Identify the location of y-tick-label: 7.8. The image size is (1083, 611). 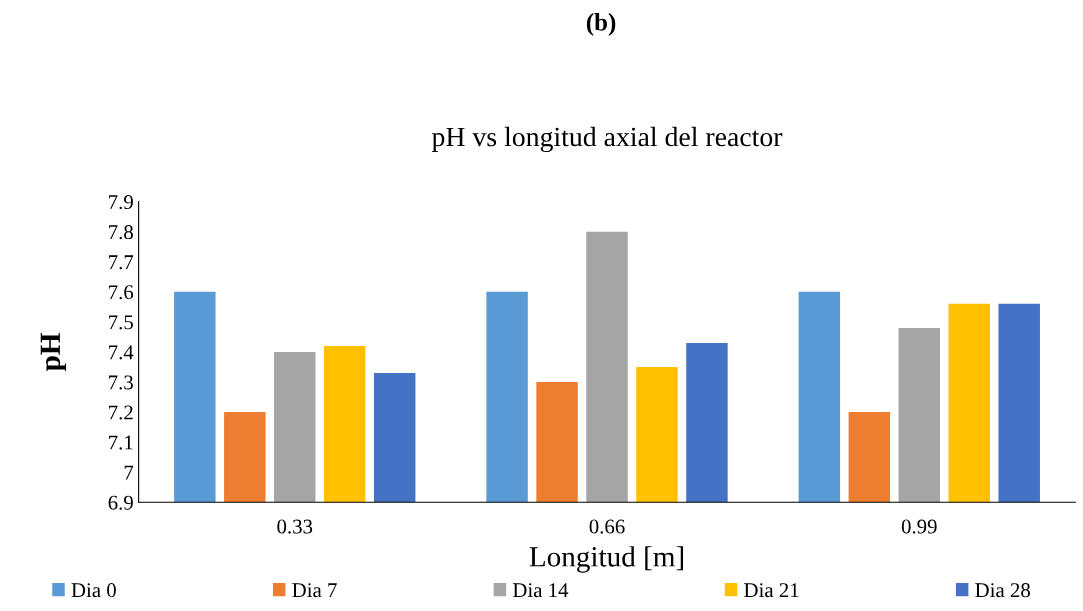
(121, 232).